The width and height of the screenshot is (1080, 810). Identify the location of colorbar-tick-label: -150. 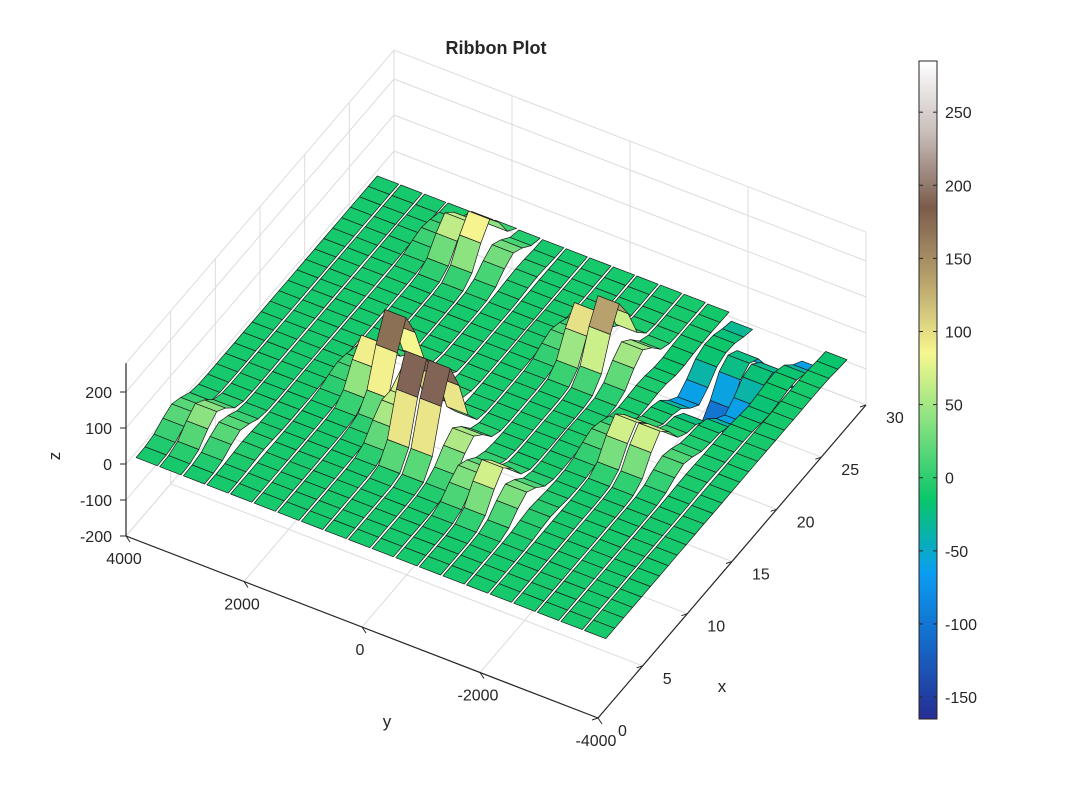
(961, 698).